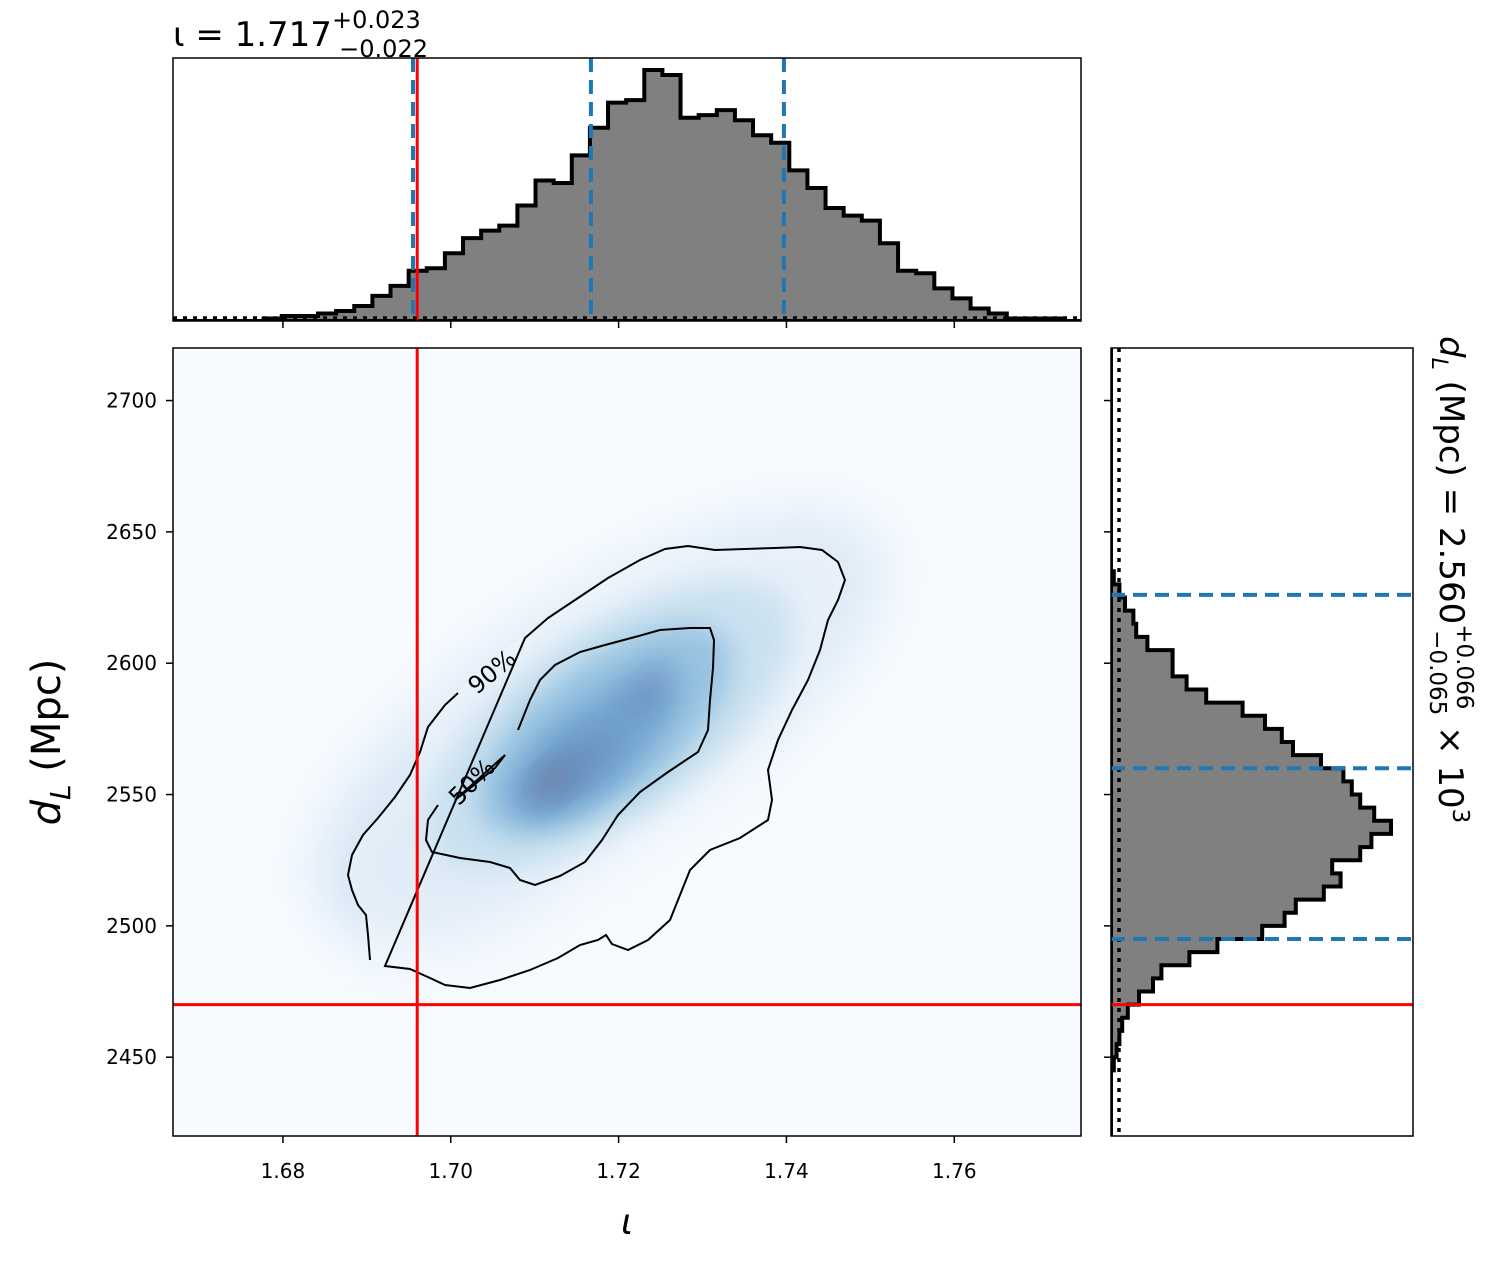 This screenshot has height=1263, width=1502. I want to click on dl-panel-frame, so click(1262, 742).